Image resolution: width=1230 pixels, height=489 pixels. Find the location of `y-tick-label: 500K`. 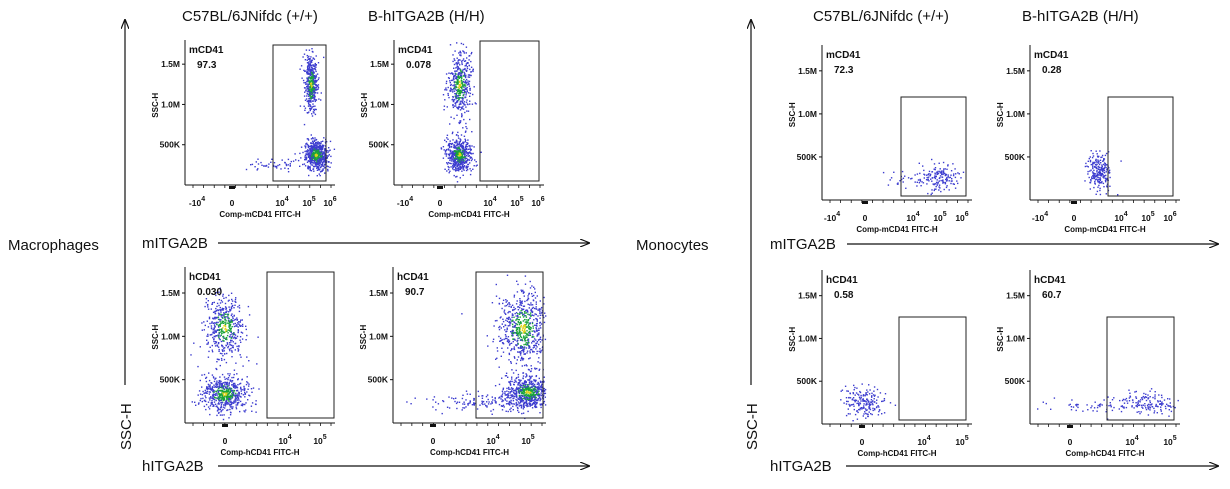

y-tick-label: 500K is located at coordinates (807, 157).